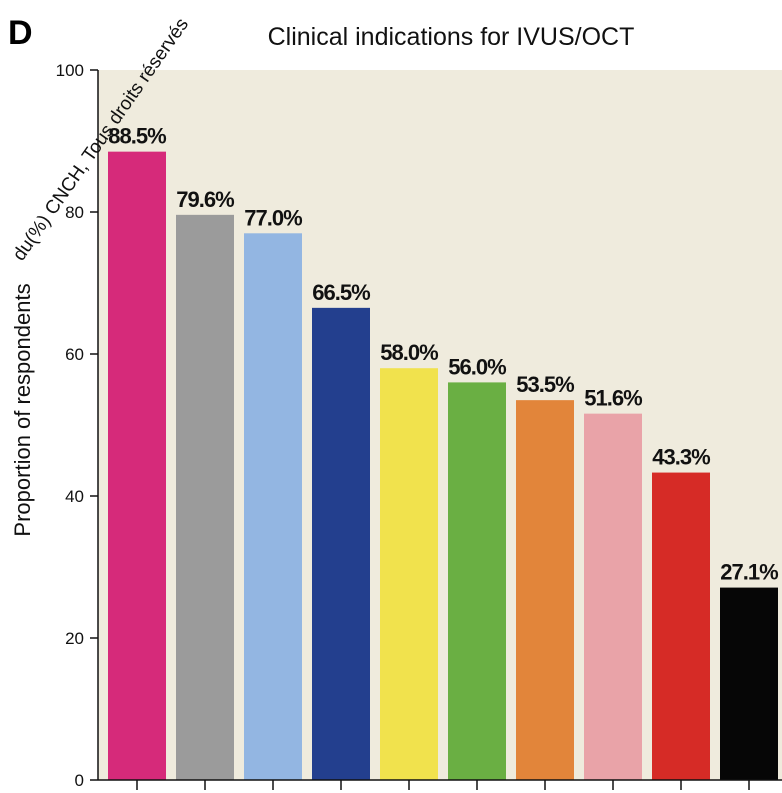  I want to click on data-label-10: 27.1%, so click(749, 572).